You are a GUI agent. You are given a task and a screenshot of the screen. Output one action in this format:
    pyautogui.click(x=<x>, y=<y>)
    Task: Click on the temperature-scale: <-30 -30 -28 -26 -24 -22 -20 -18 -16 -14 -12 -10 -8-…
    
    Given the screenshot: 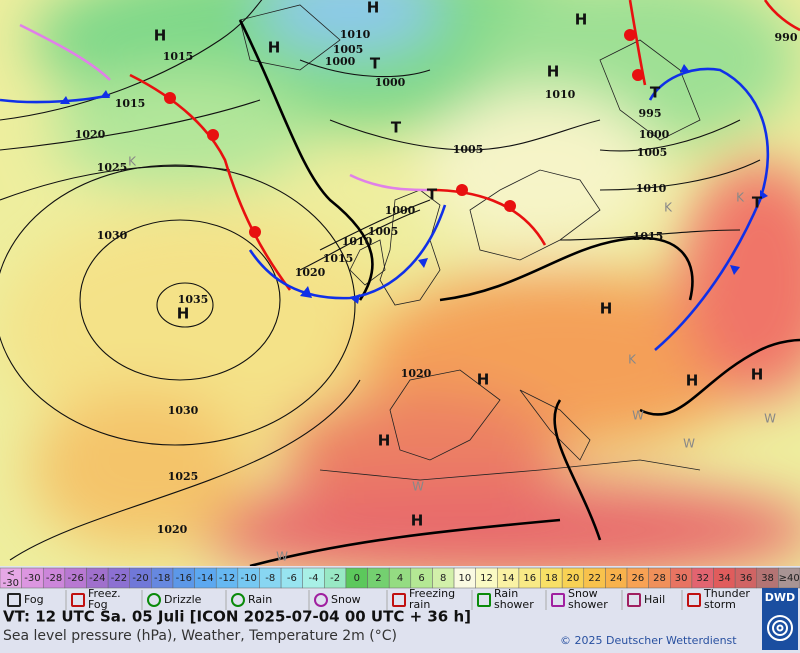 What is the action you would take?
    pyautogui.click(x=400, y=578)
    